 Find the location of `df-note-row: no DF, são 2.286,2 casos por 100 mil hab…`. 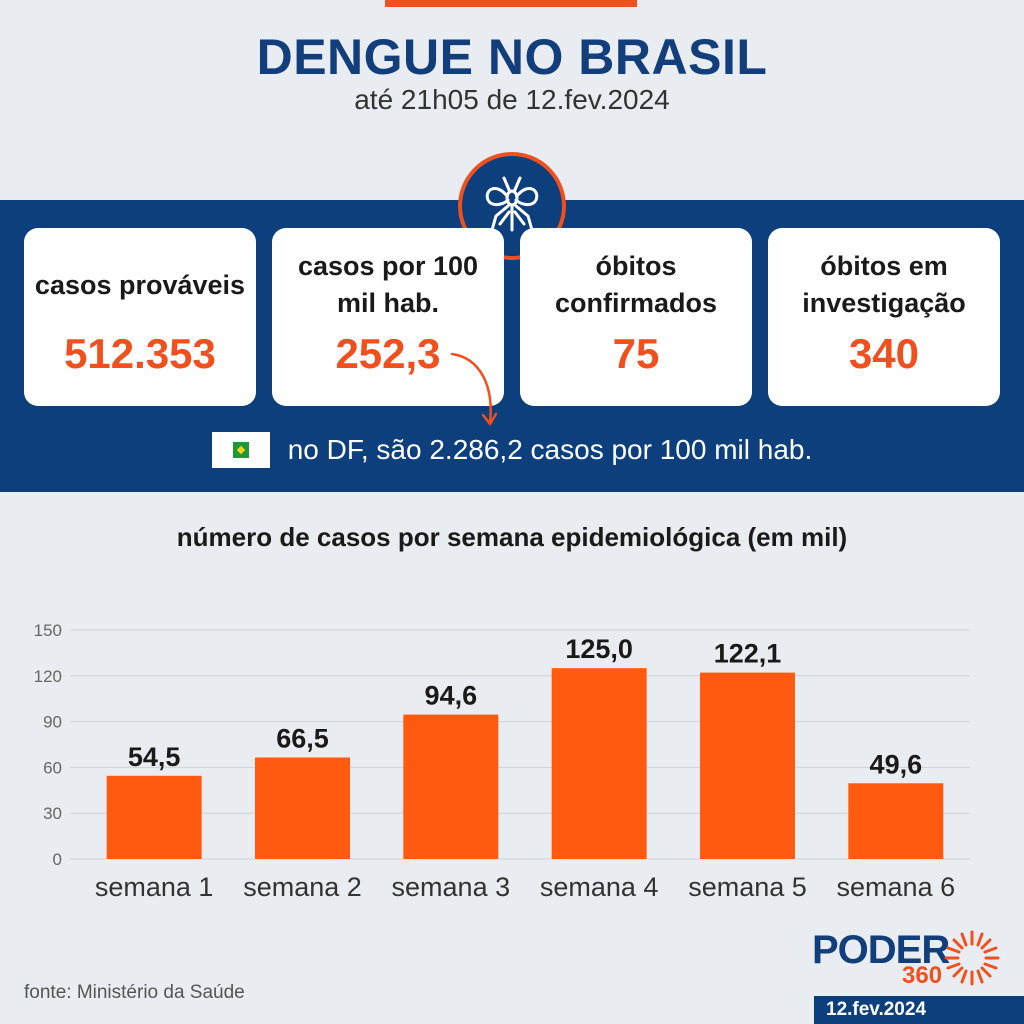

df-note-row: no DF, são 2.286,2 casos por 100 mil hab… is located at coordinates (512, 450).